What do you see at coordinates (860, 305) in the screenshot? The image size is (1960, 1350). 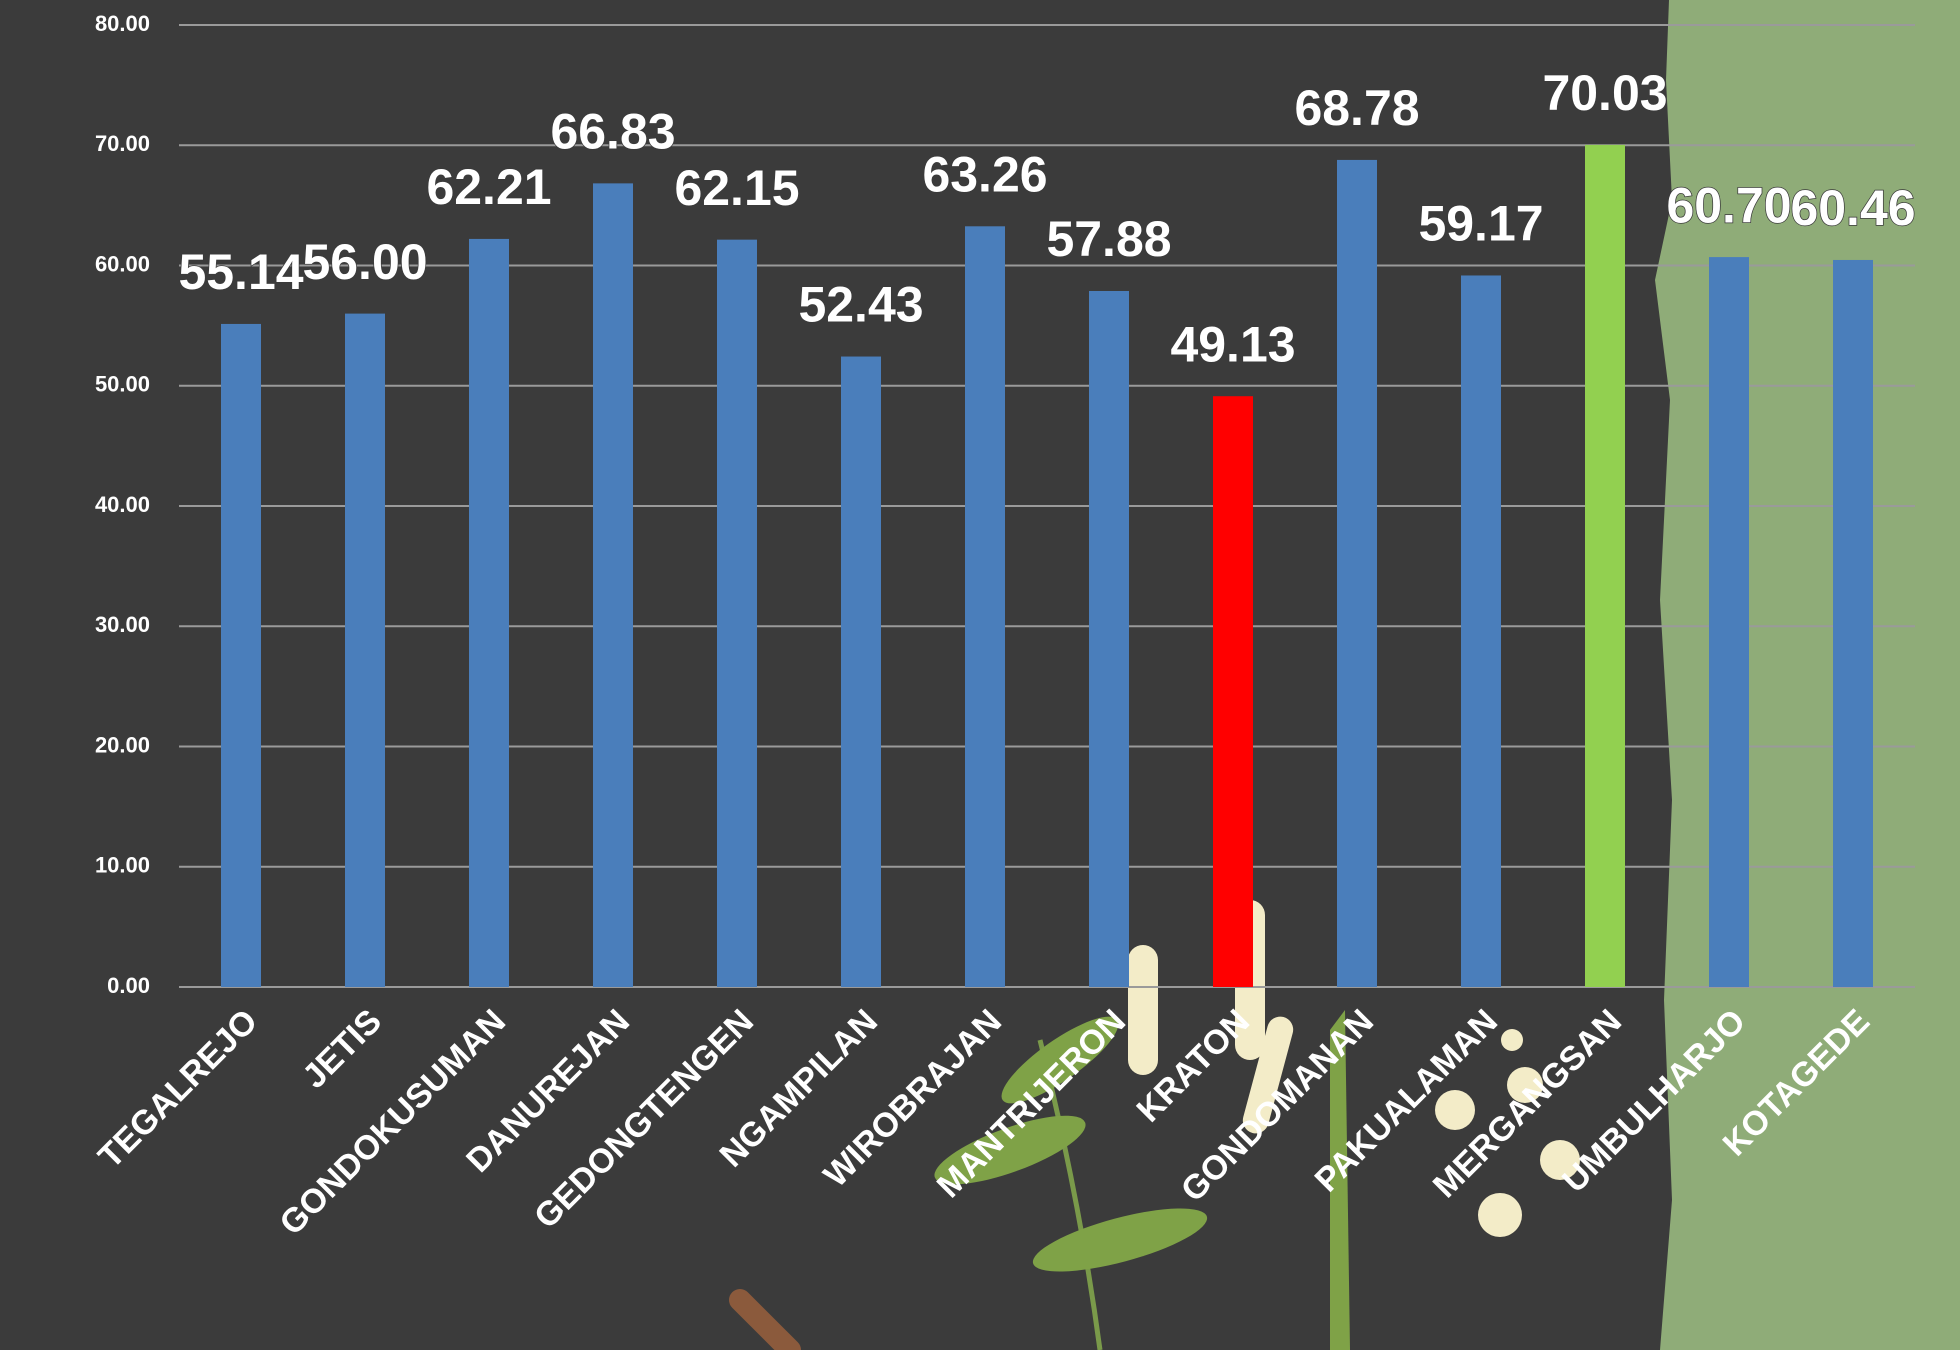 I see `value-label: 52.43` at bounding box center [860, 305].